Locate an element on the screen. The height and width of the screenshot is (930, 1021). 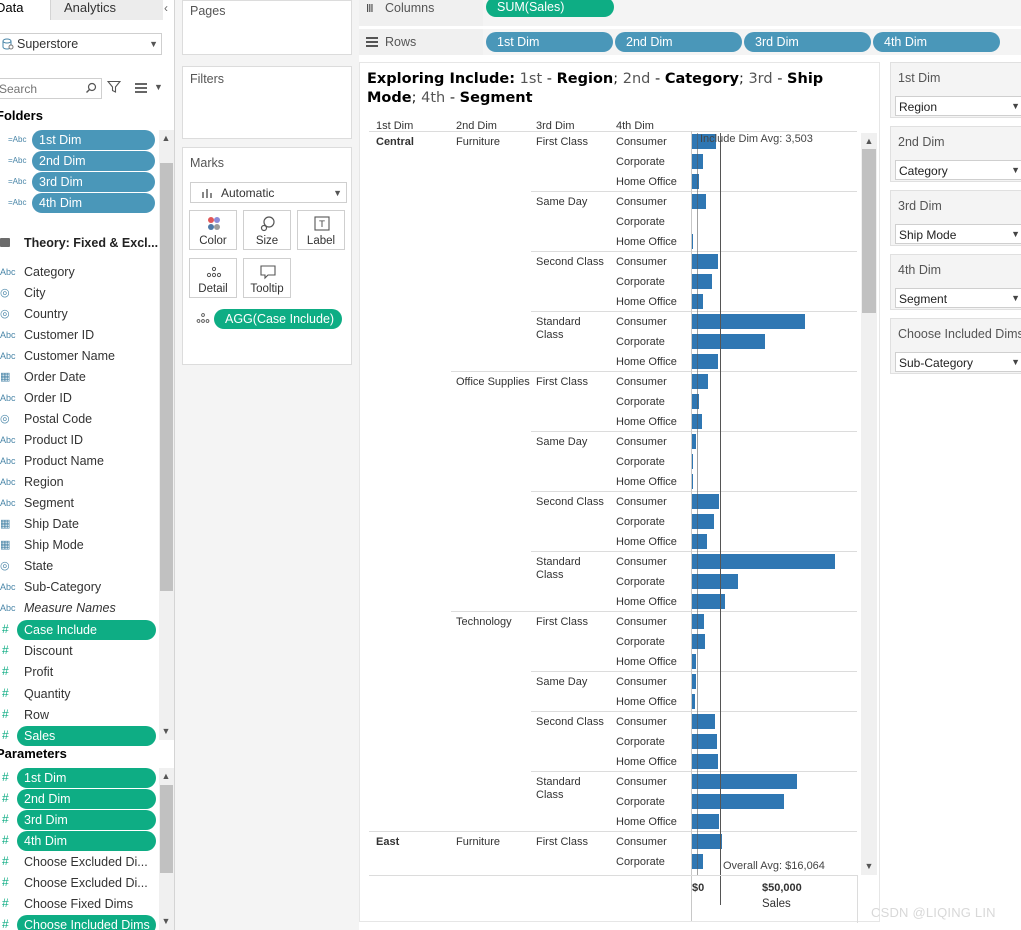
field-customer-id: Abc Customer ID is located at coordinates (79, 335).